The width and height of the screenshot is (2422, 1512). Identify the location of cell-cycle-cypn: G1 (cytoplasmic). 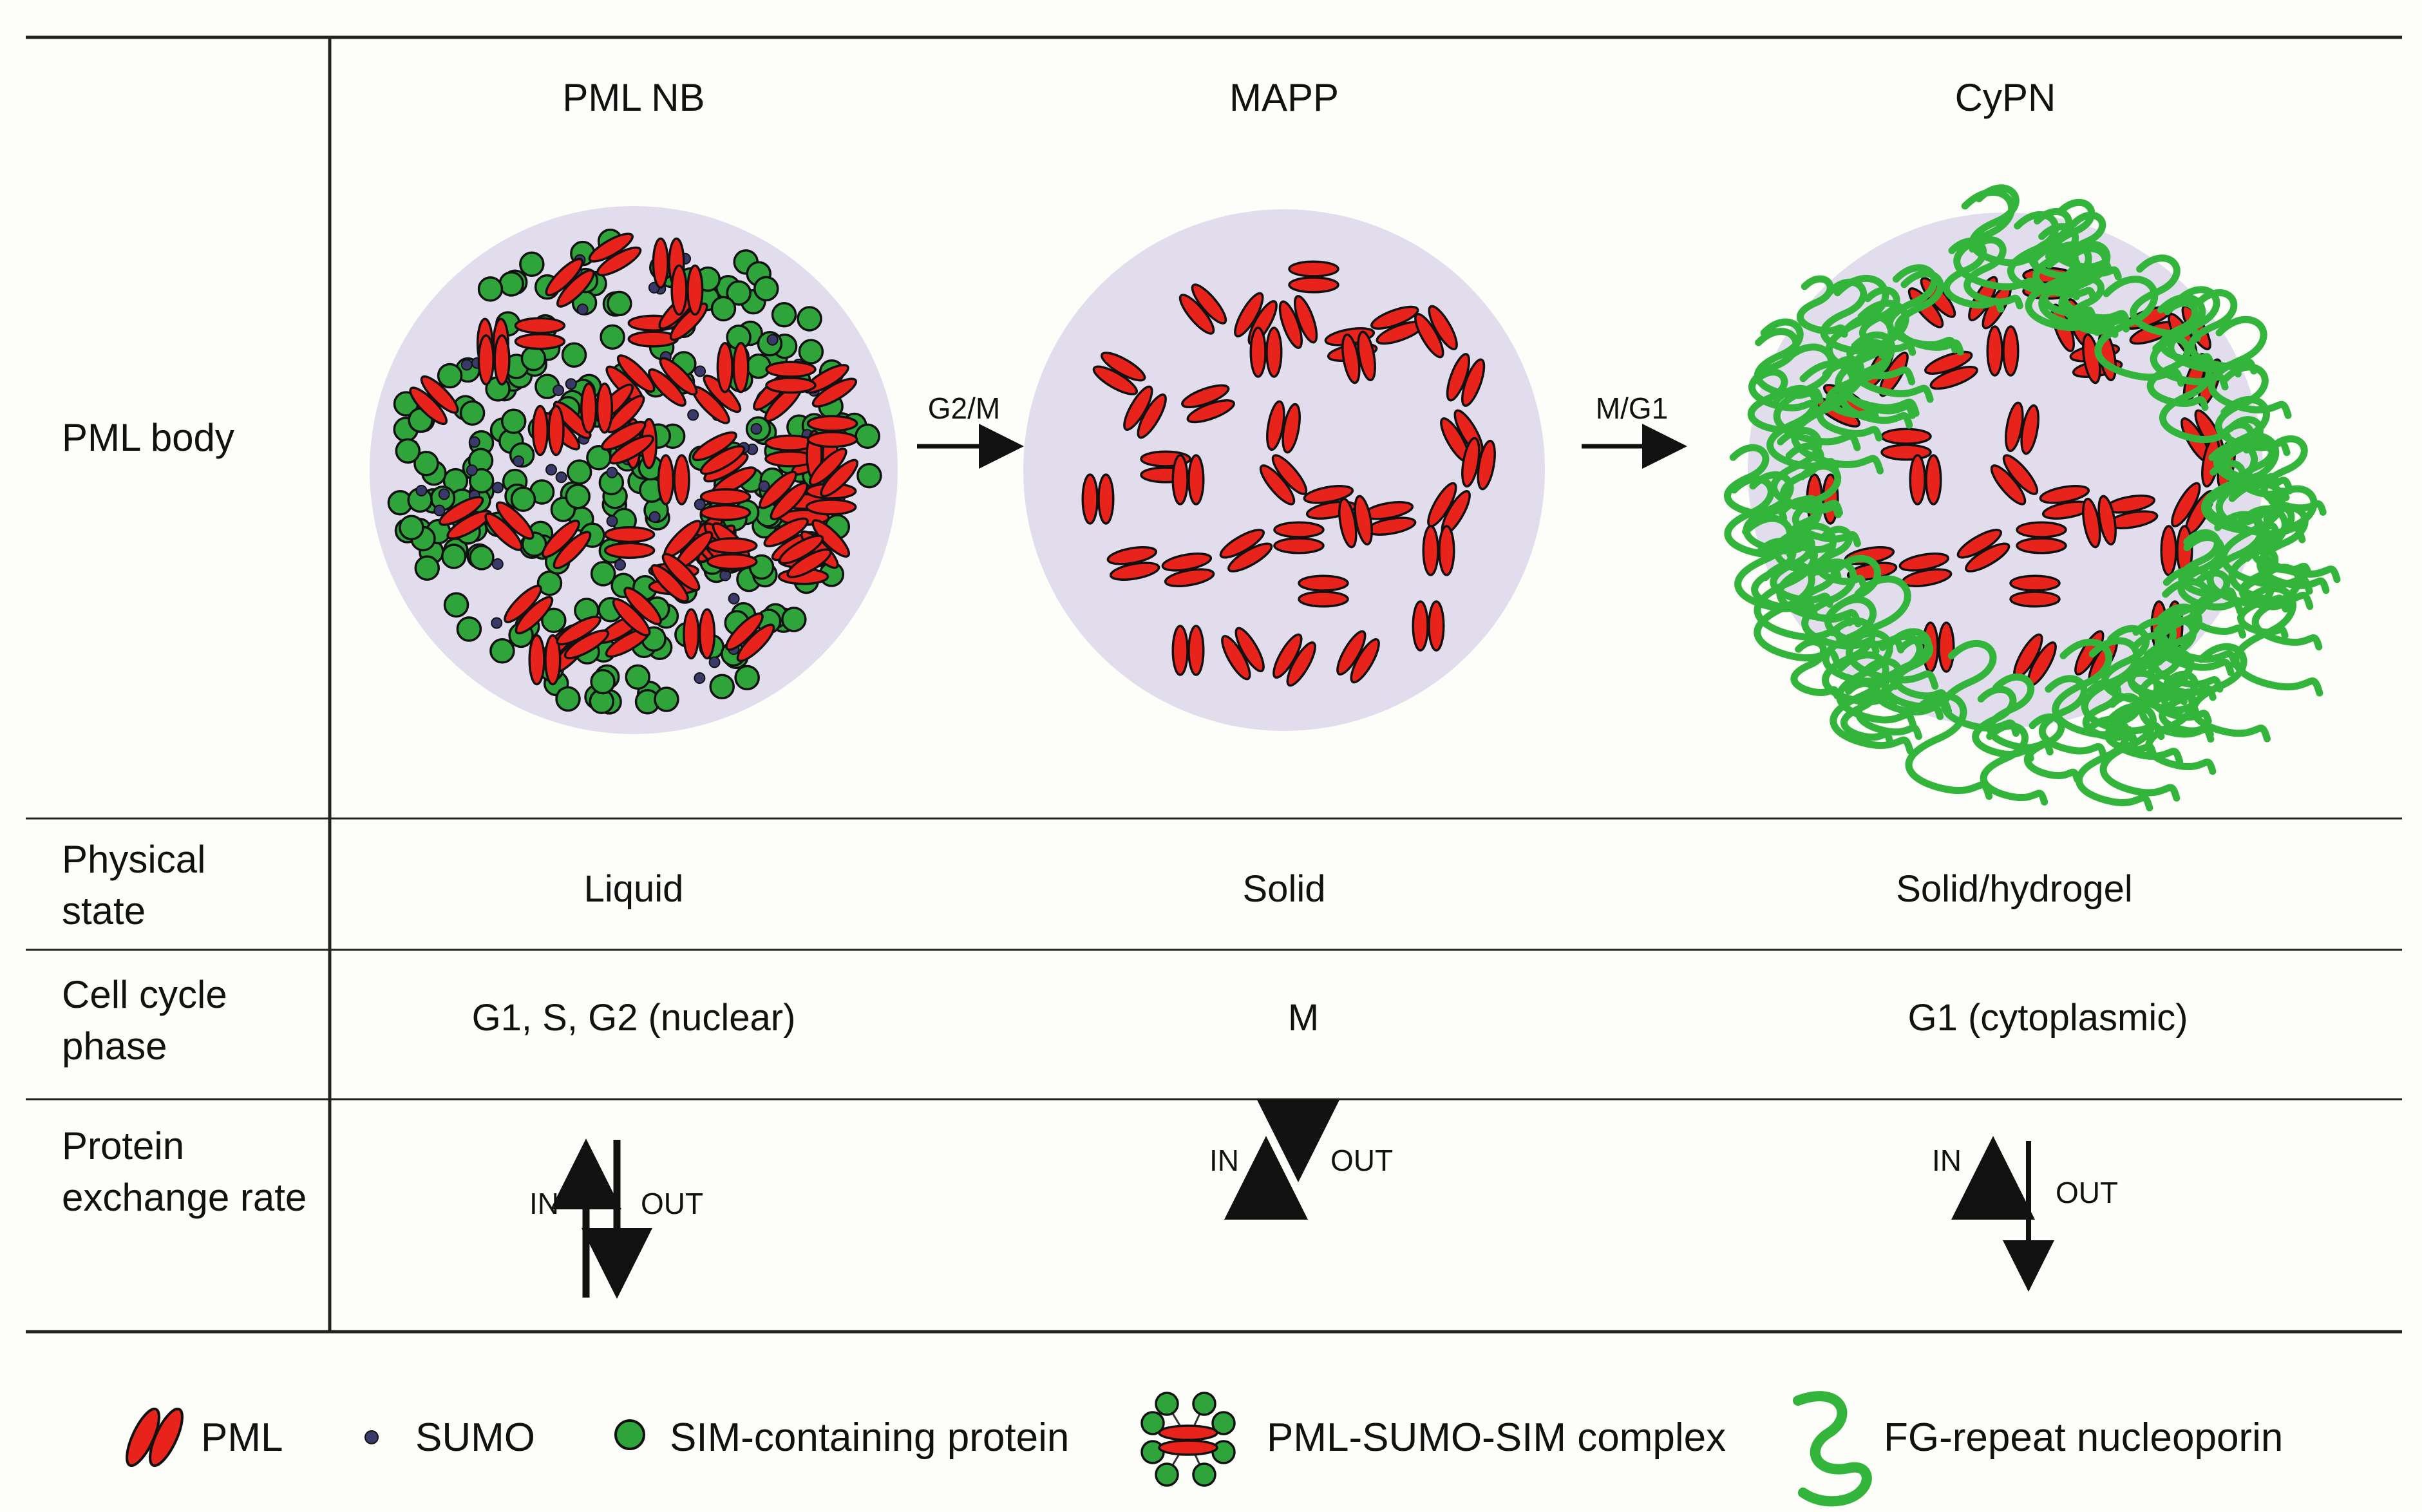
(2047, 1018).